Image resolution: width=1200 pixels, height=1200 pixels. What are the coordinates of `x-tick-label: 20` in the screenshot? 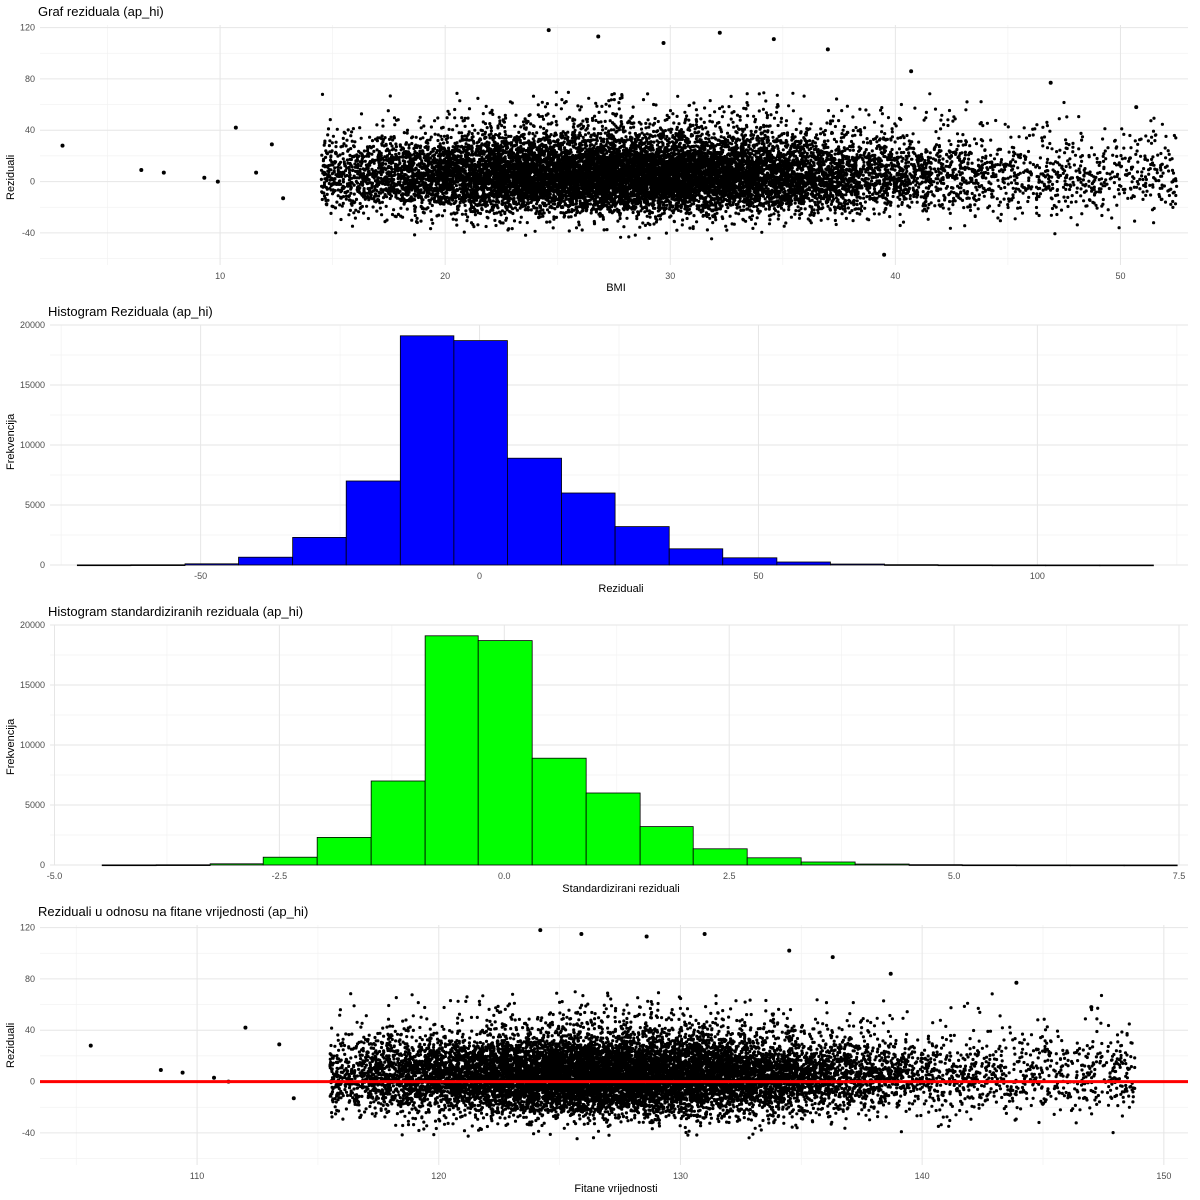 It's located at (445, 276).